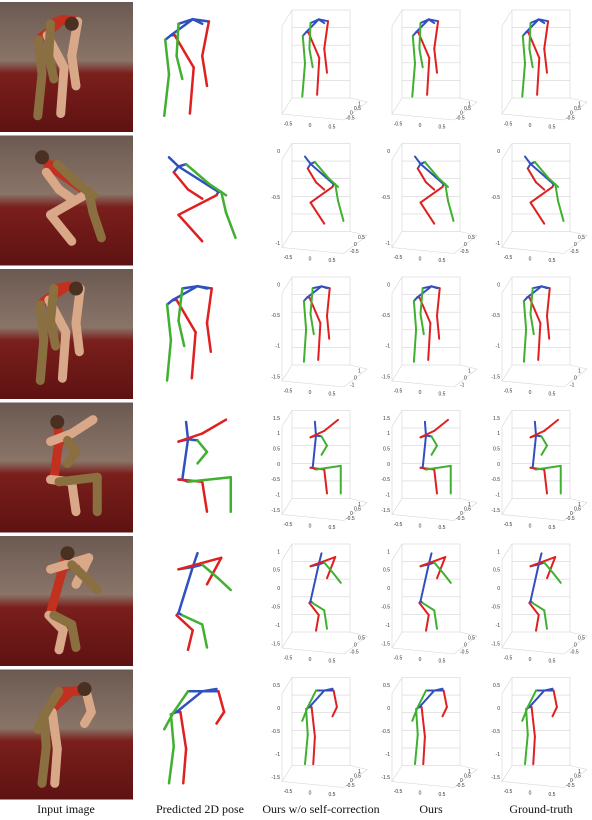  I want to click on z-tick-label: 1, so click(469, 104).